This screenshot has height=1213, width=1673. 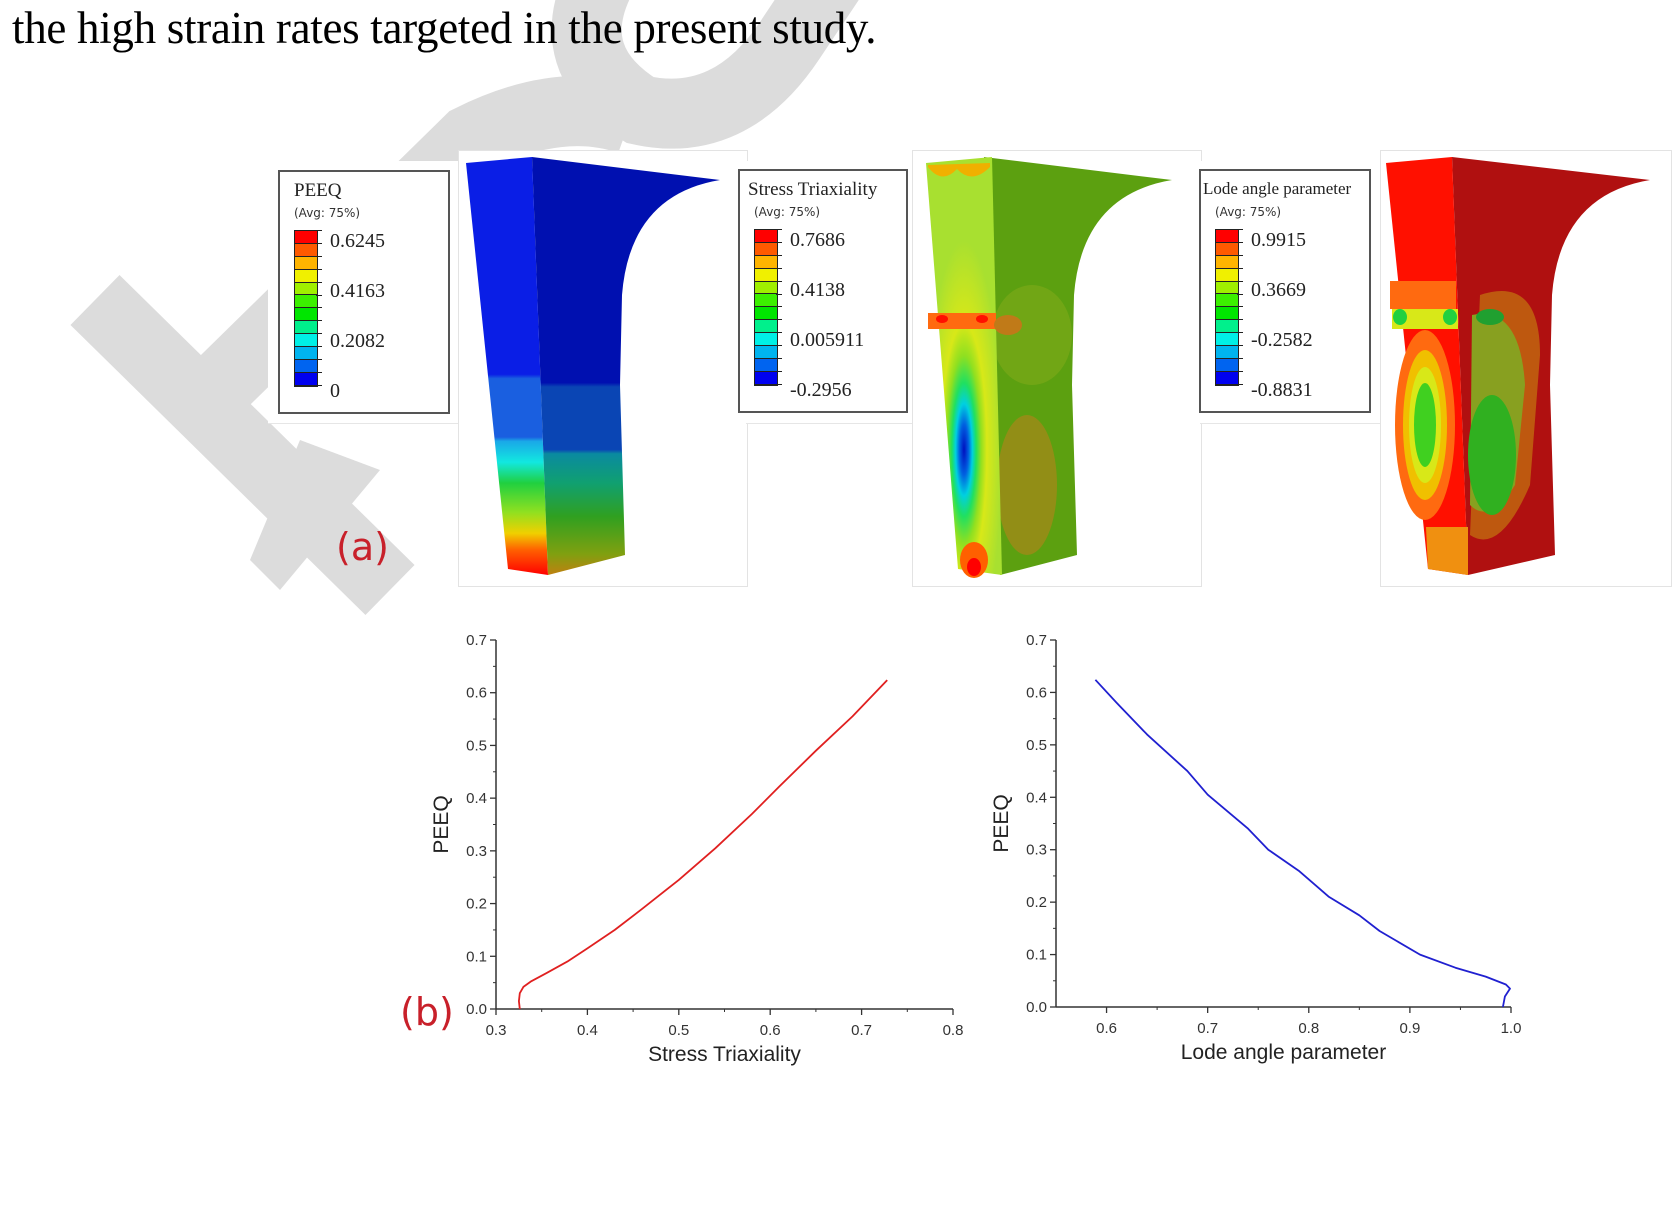 I want to click on y-axis-label: PEEQ, so click(x=441, y=824).